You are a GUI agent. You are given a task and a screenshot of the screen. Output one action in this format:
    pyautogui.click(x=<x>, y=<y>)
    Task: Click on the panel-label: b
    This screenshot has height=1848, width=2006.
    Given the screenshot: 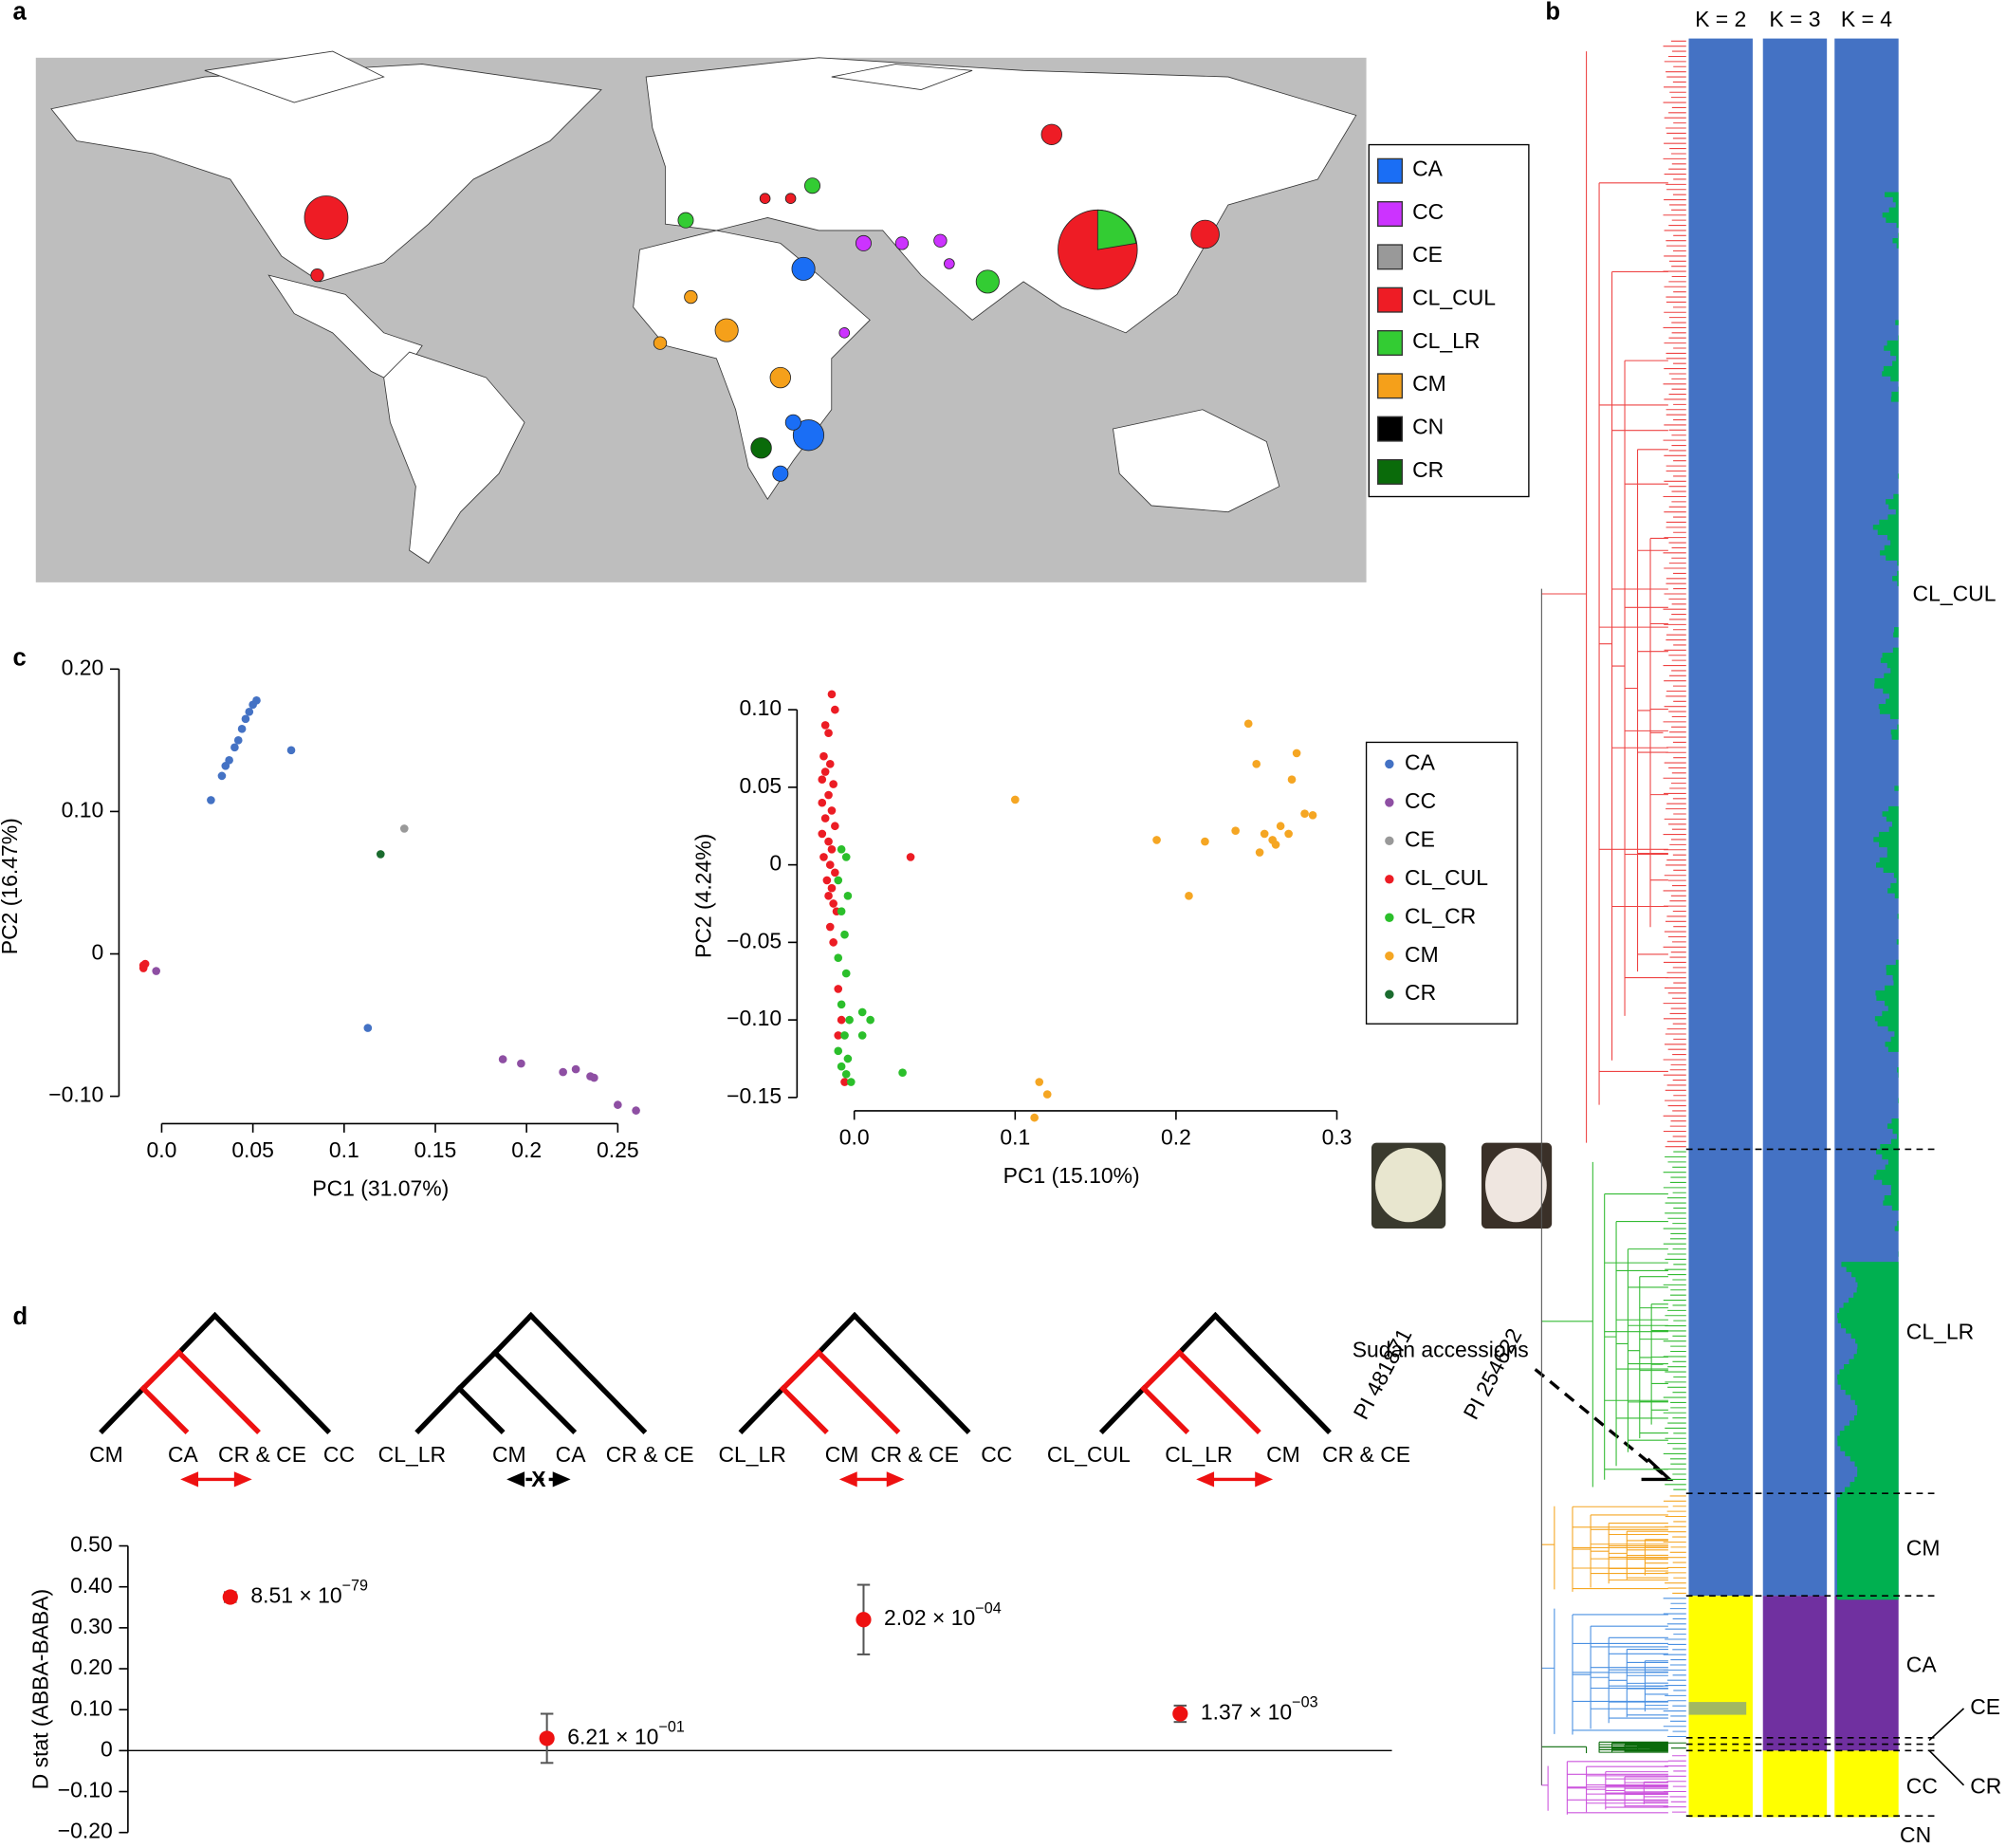 What is the action you would take?
    pyautogui.click(x=1552, y=13)
    